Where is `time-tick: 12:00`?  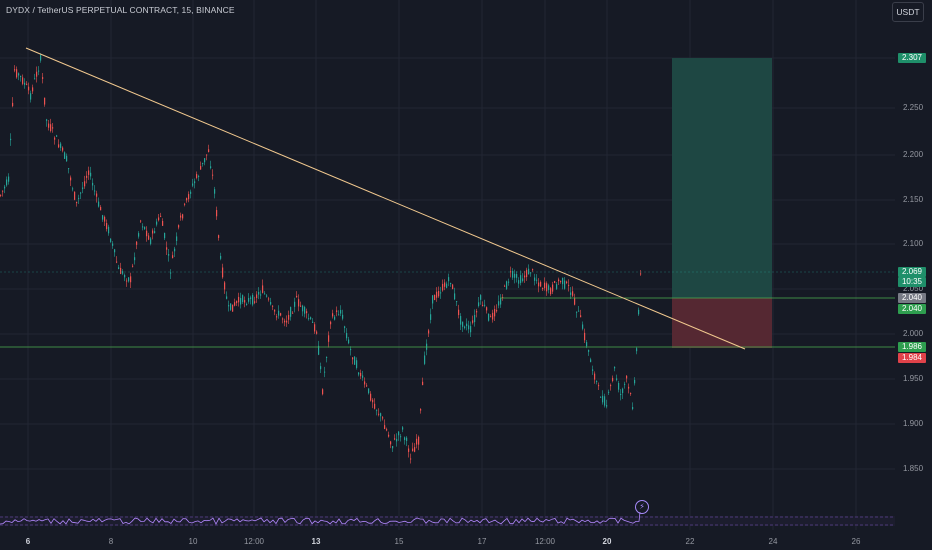 time-tick: 12:00 is located at coordinates (254, 541).